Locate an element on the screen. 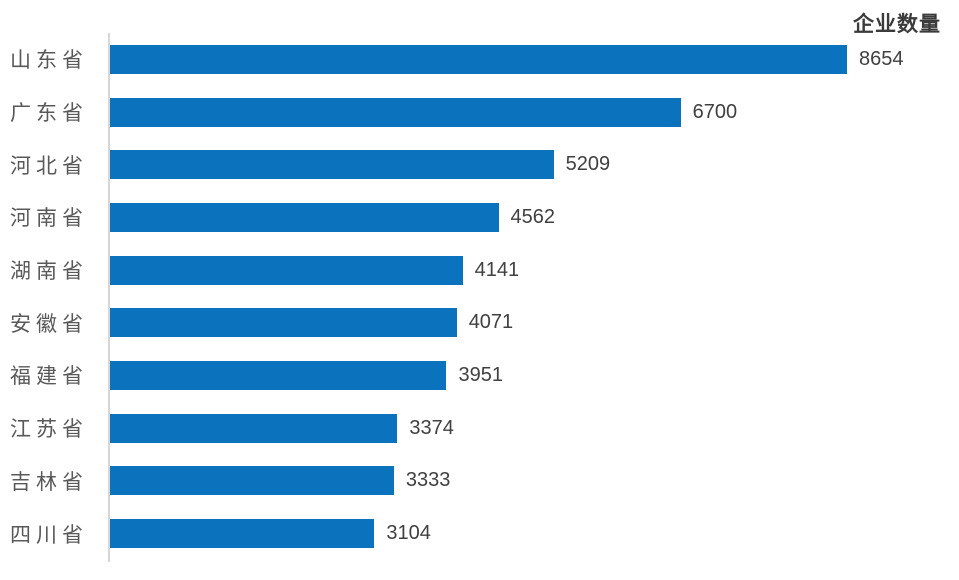 Image resolution: width=959 pixels, height=580 pixels. bar-track: 3374 is located at coordinates (534, 428).